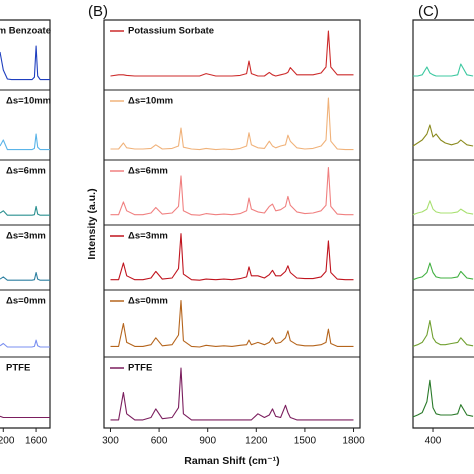 The height and width of the screenshot is (474, 474). I want to click on legend-label: Sodium Benzoate, so click(25, 31).